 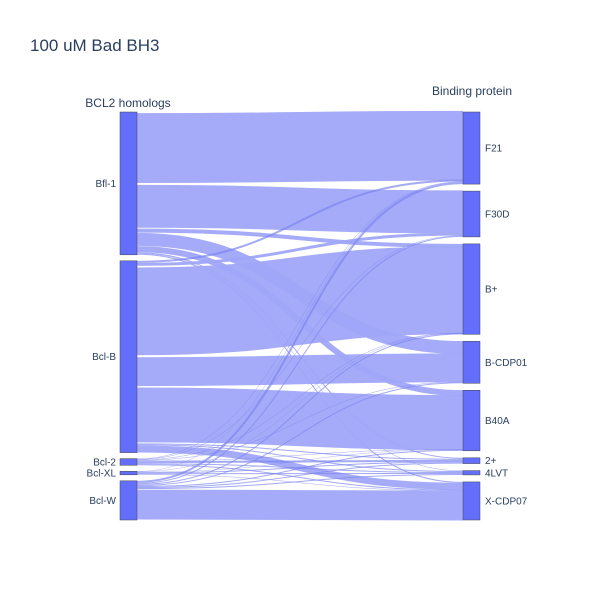 I want to click on source-label-bcl-2: Bcl-2, so click(x=104, y=462).